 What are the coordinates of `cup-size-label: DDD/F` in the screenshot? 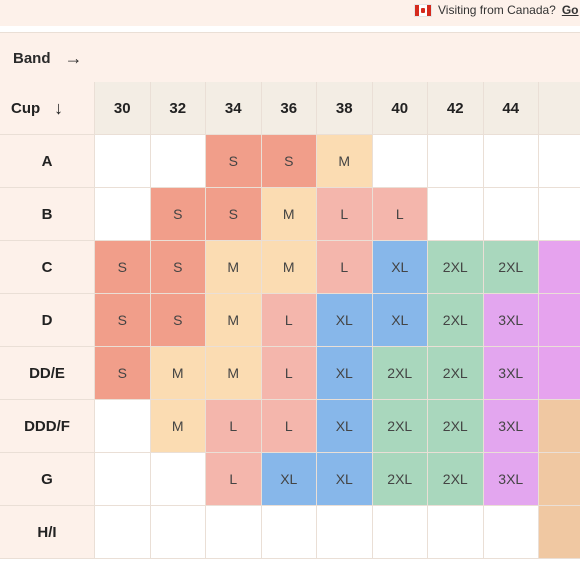 It's located at (47, 426).